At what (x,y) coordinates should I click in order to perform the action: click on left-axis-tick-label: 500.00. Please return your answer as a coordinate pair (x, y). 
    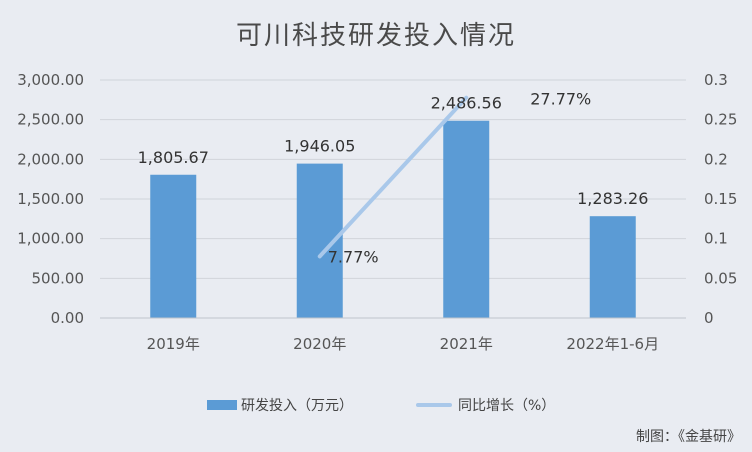
    Looking at the image, I should click on (58, 278).